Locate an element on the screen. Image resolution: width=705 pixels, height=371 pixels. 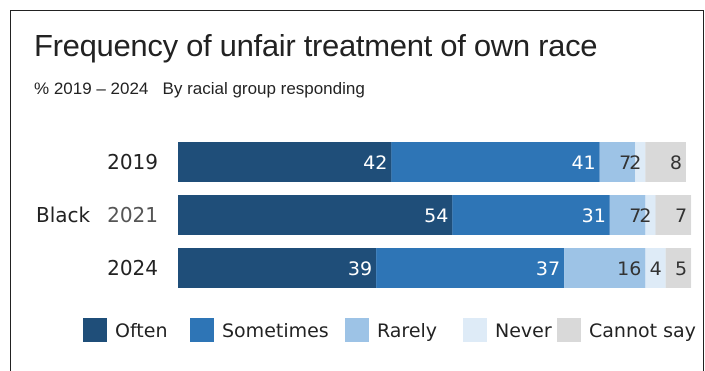
data-label-rarely-2024: 16 is located at coordinates (629, 269).